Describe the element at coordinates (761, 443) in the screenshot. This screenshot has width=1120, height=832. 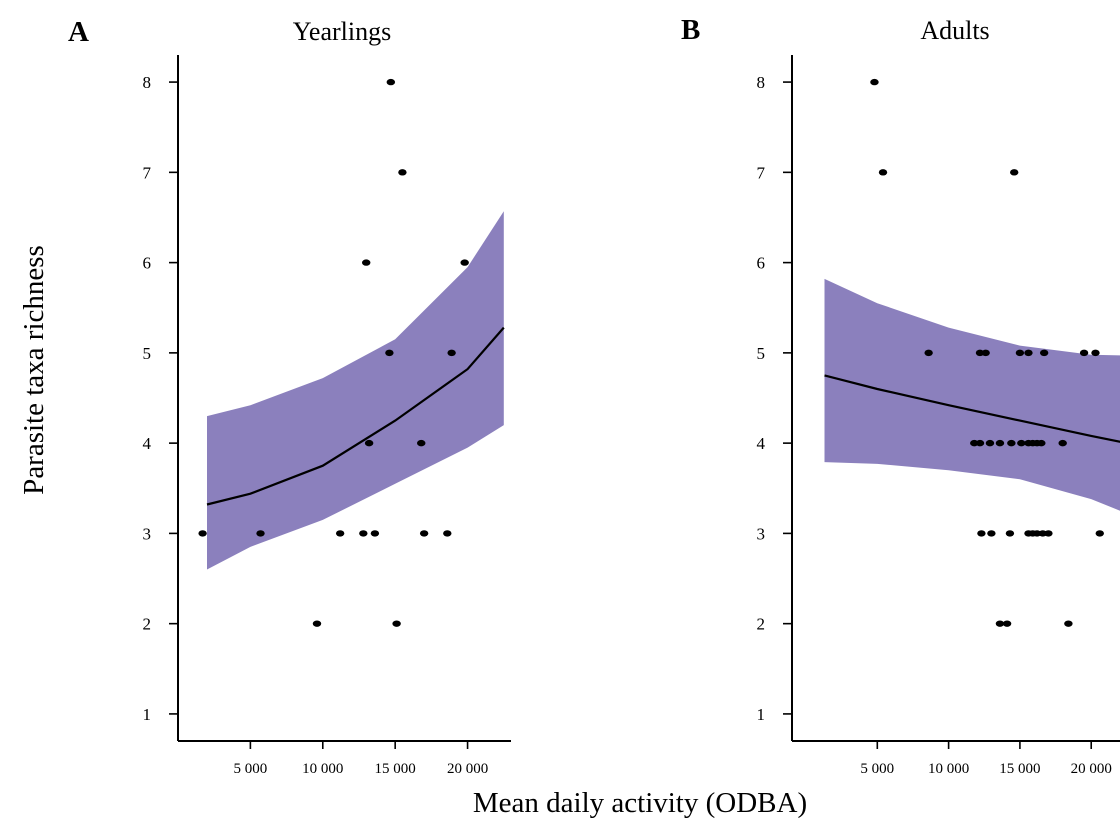
I see `panel-b-y-tick-label: 4` at that location.